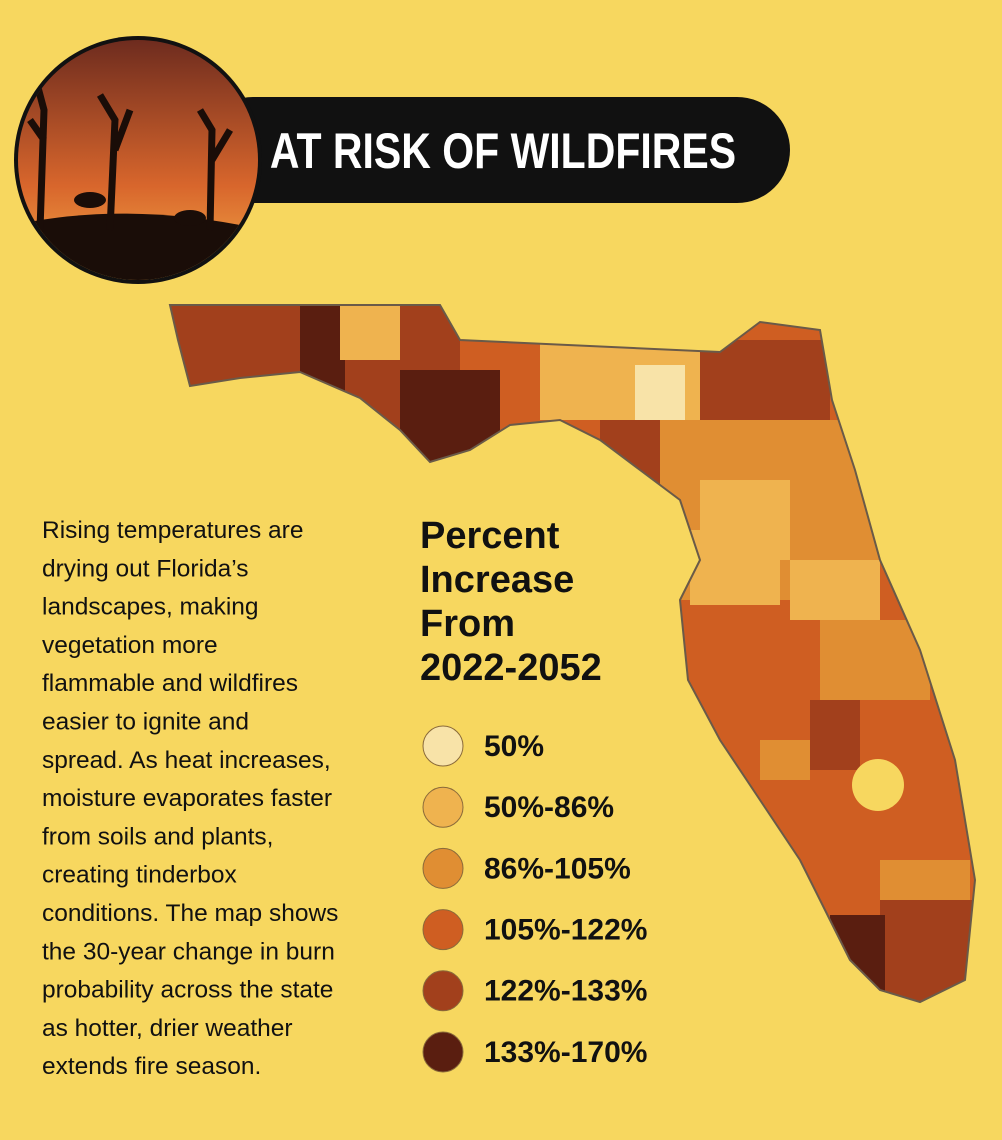 The image size is (1002, 1140). What do you see at coordinates (167, 1028) in the screenshot?
I see `description-line: as hotter, drier weather` at bounding box center [167, 1028].